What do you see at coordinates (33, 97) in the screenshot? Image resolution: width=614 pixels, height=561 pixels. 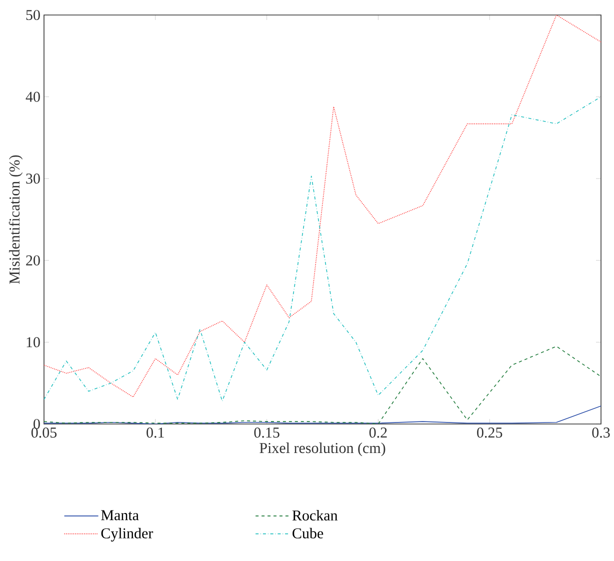 I see `y-tick-label: 40` at bounding box center [33, 97].